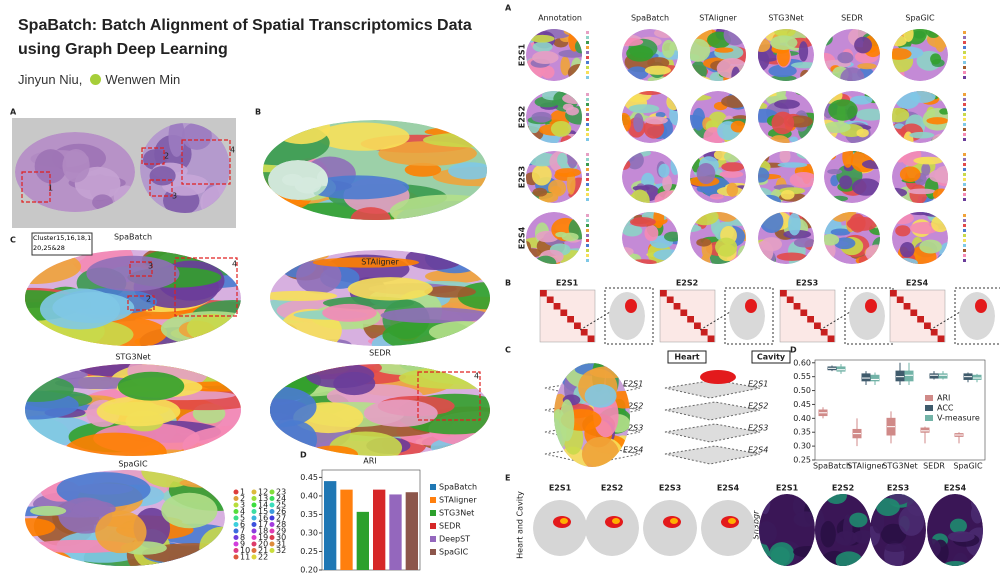 Image resolution: width=1000 pixels, height=581 pixels. I want to click on panel-label: A, so click(13, 112).